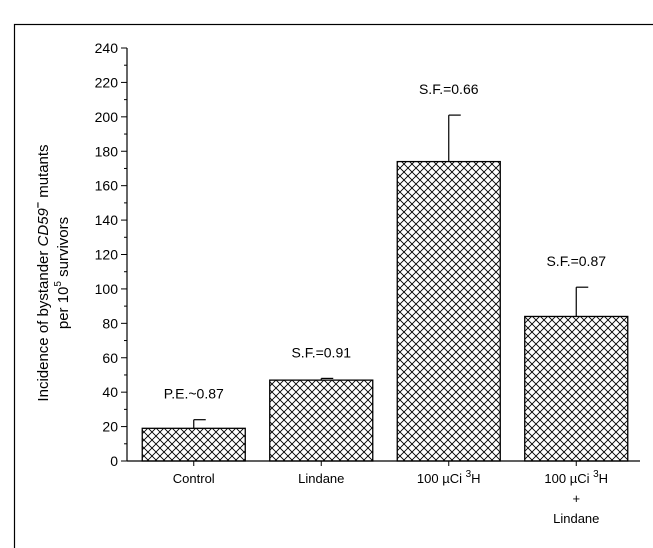 This screenshot has height=548, width=653. Describe the element at coordinates (107, 48) in the screenshot. I see `y-tick-label: 240` at that location.